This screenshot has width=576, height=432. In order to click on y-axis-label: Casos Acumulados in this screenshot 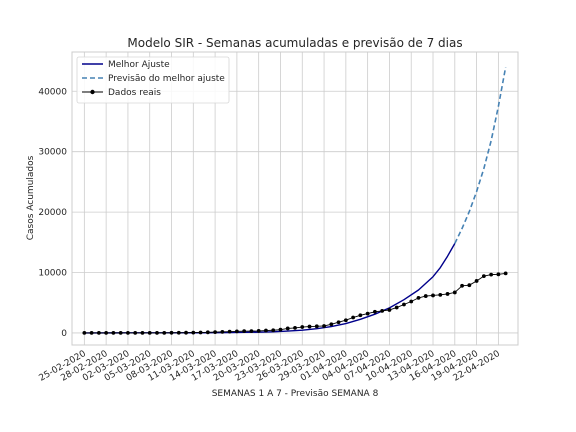, I will do `click(31, 197)`.